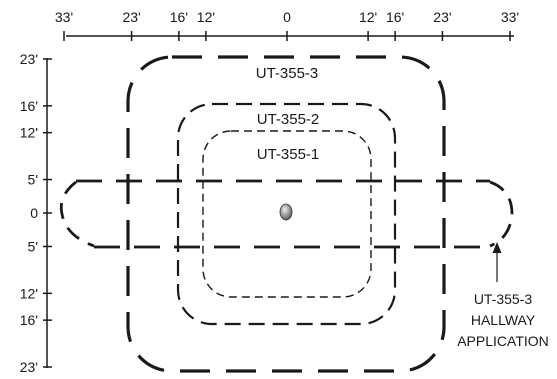  What do you see at coordinates (77, 214) in the screenshot?
I see `hallway-left-cap` at bounding box center [77, 214].